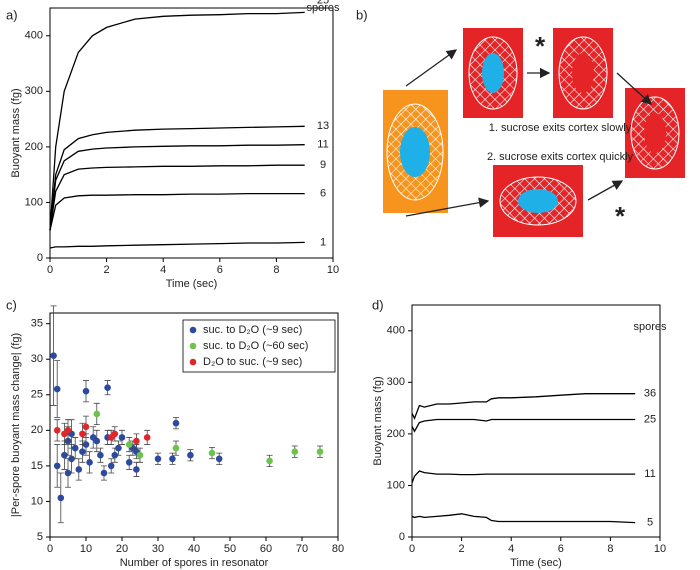 This screenshot has height=570, width=700. Describe the element at coordinates (122, 549) in the screenshot. I see `x-tick-label: 20` at that location.